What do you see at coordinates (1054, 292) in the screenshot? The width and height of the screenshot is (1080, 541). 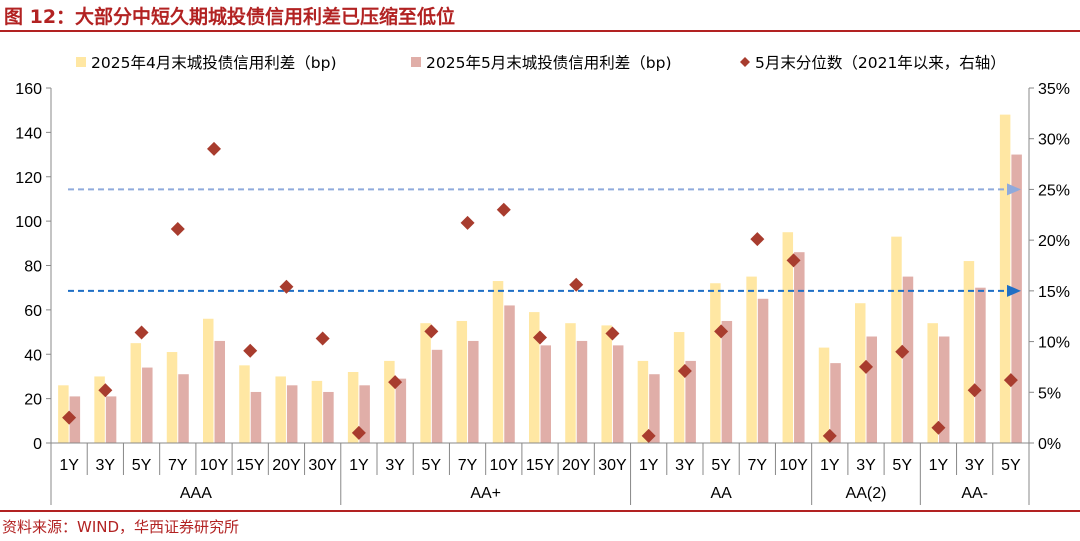 I see `y-right-tick-label: 15%` at bounding box center [1054, 292].